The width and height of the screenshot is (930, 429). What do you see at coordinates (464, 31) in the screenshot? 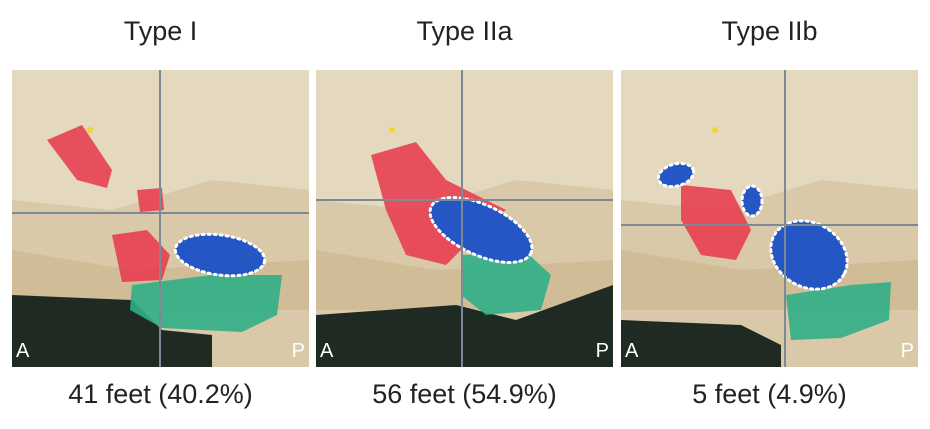
I see `panel-title: Type IIa` at bounding box center [464, 31].